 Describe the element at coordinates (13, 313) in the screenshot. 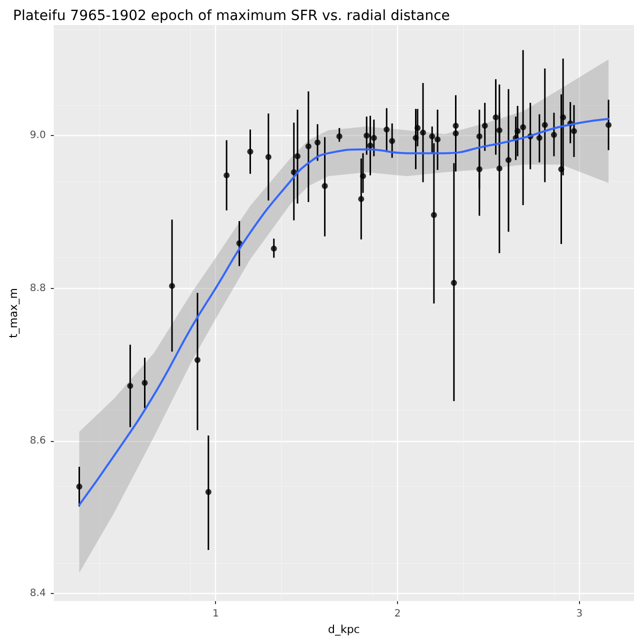

I see `y-axis-title: t_max_m` at that location.